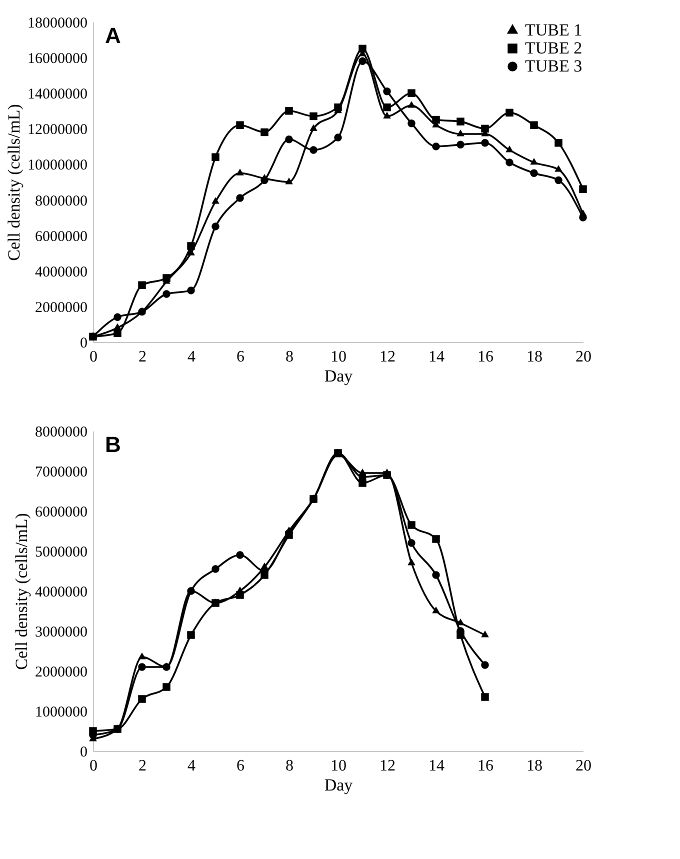 The width and height of the screenshot is (680, 859). What do you see at coordinates (553, 48) in the screenshot?
I see `legend-label: TUBE 2` at bounding box center [553, 48].